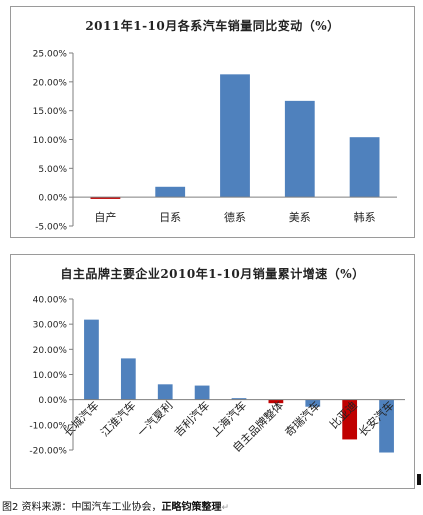  Describe the element at coordinates (48, 426) in the screenshot. I see `y-tick-label: -10.00%` at that location.